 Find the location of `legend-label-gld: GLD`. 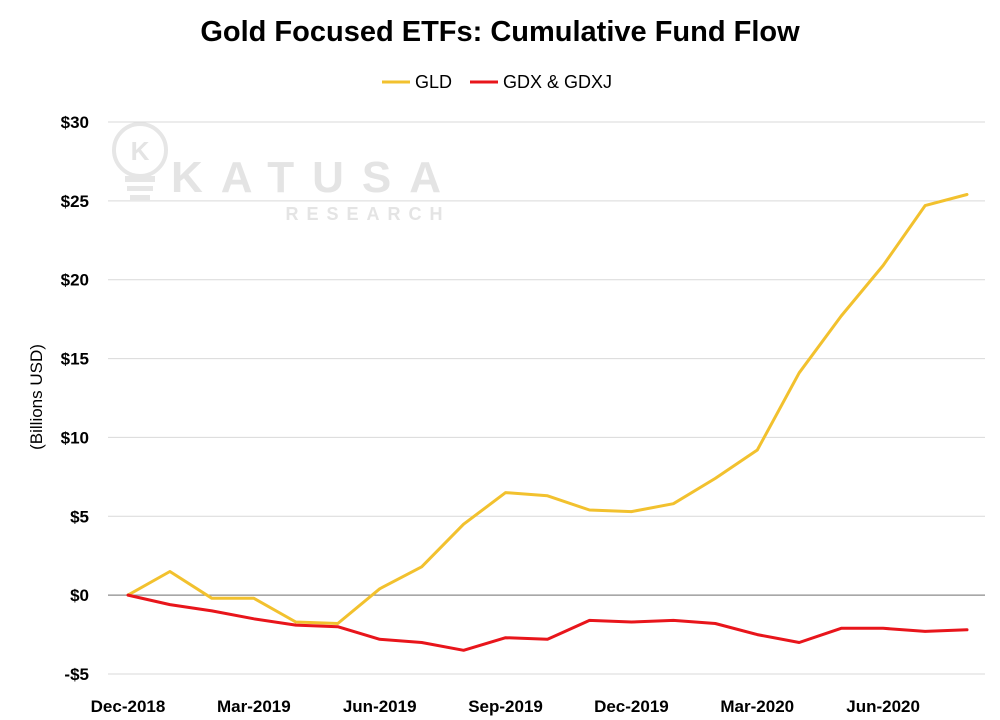

legend-label-gld: GLD is located at coordinates (433, 82).